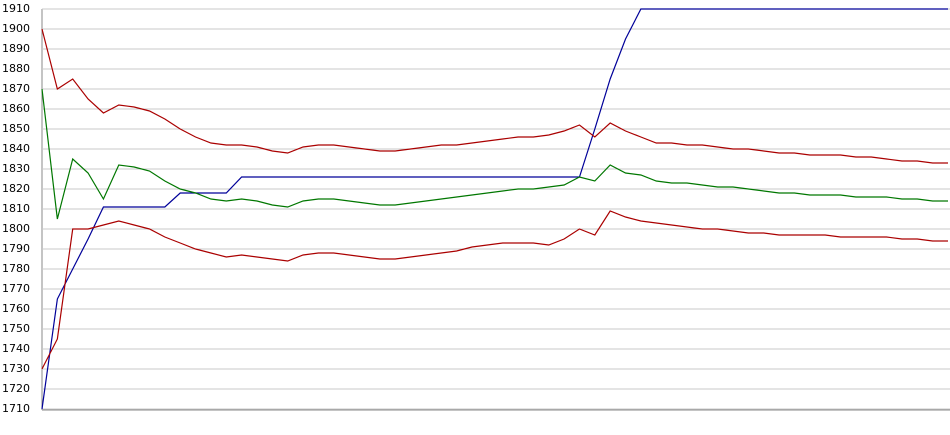 This screenshot has height=435, width=950. What do you see at coordinates (16, 208) in the screenshot?
I see `y-tick-label: 1810` at bounding box center [16, 208].